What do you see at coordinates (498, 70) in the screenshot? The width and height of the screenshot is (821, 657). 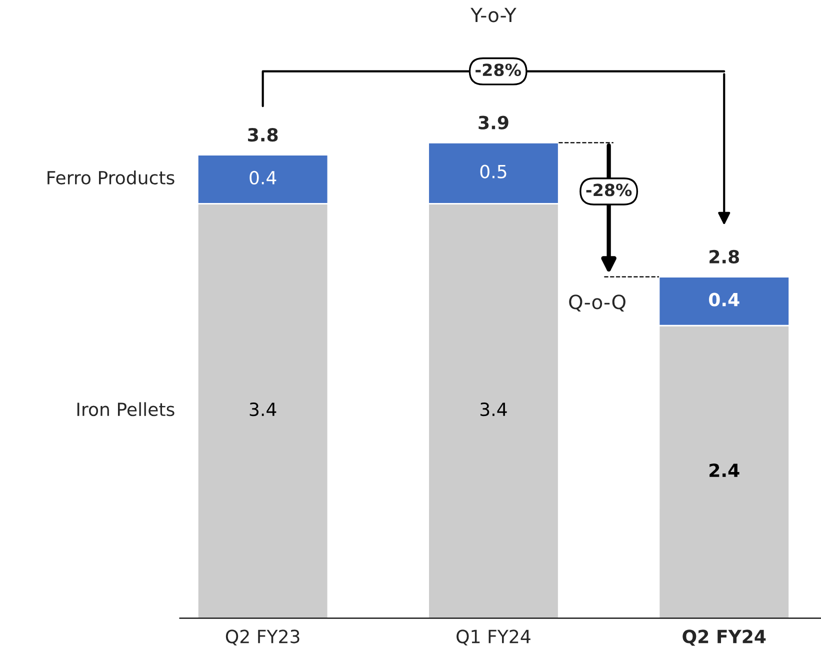 I see `text: -28%` at bounding box center [498, 70].